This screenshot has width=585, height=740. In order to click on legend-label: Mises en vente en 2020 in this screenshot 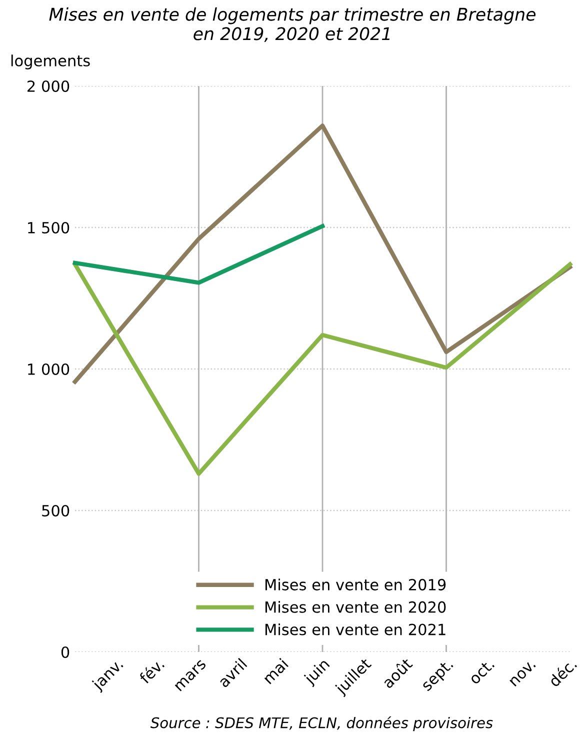, I will do `click(355, 607)`.